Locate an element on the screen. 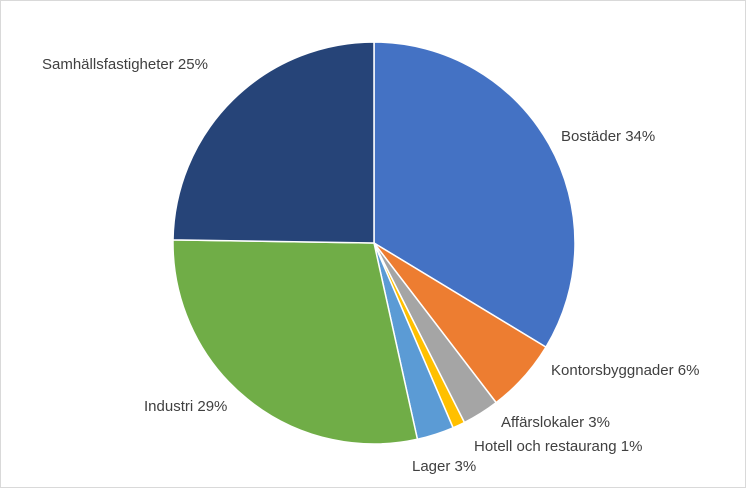  pie-slice-industri is located at coordinates (295, 342).